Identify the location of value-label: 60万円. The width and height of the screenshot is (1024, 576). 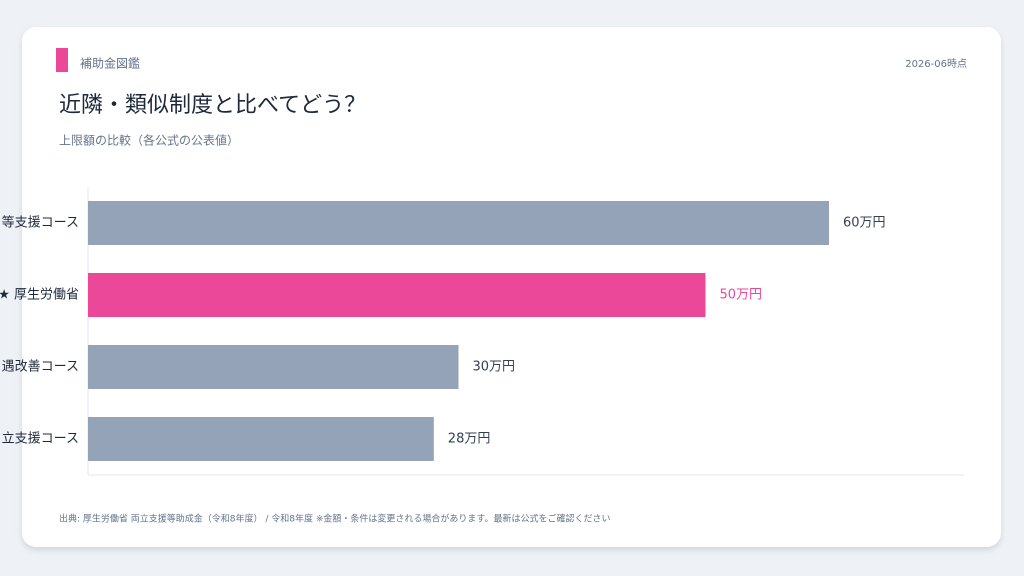
(864, 223).